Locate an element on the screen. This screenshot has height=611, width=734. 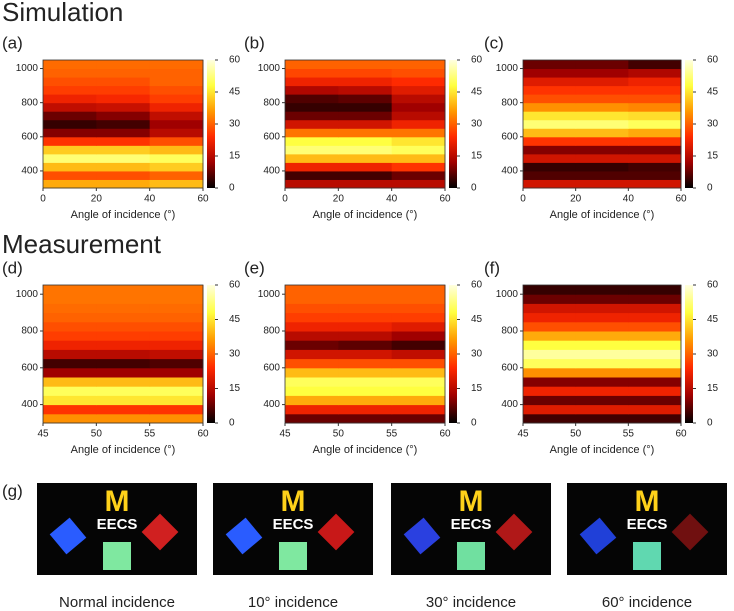
y-tick-label: 600 is located at coordinates (509, 367).